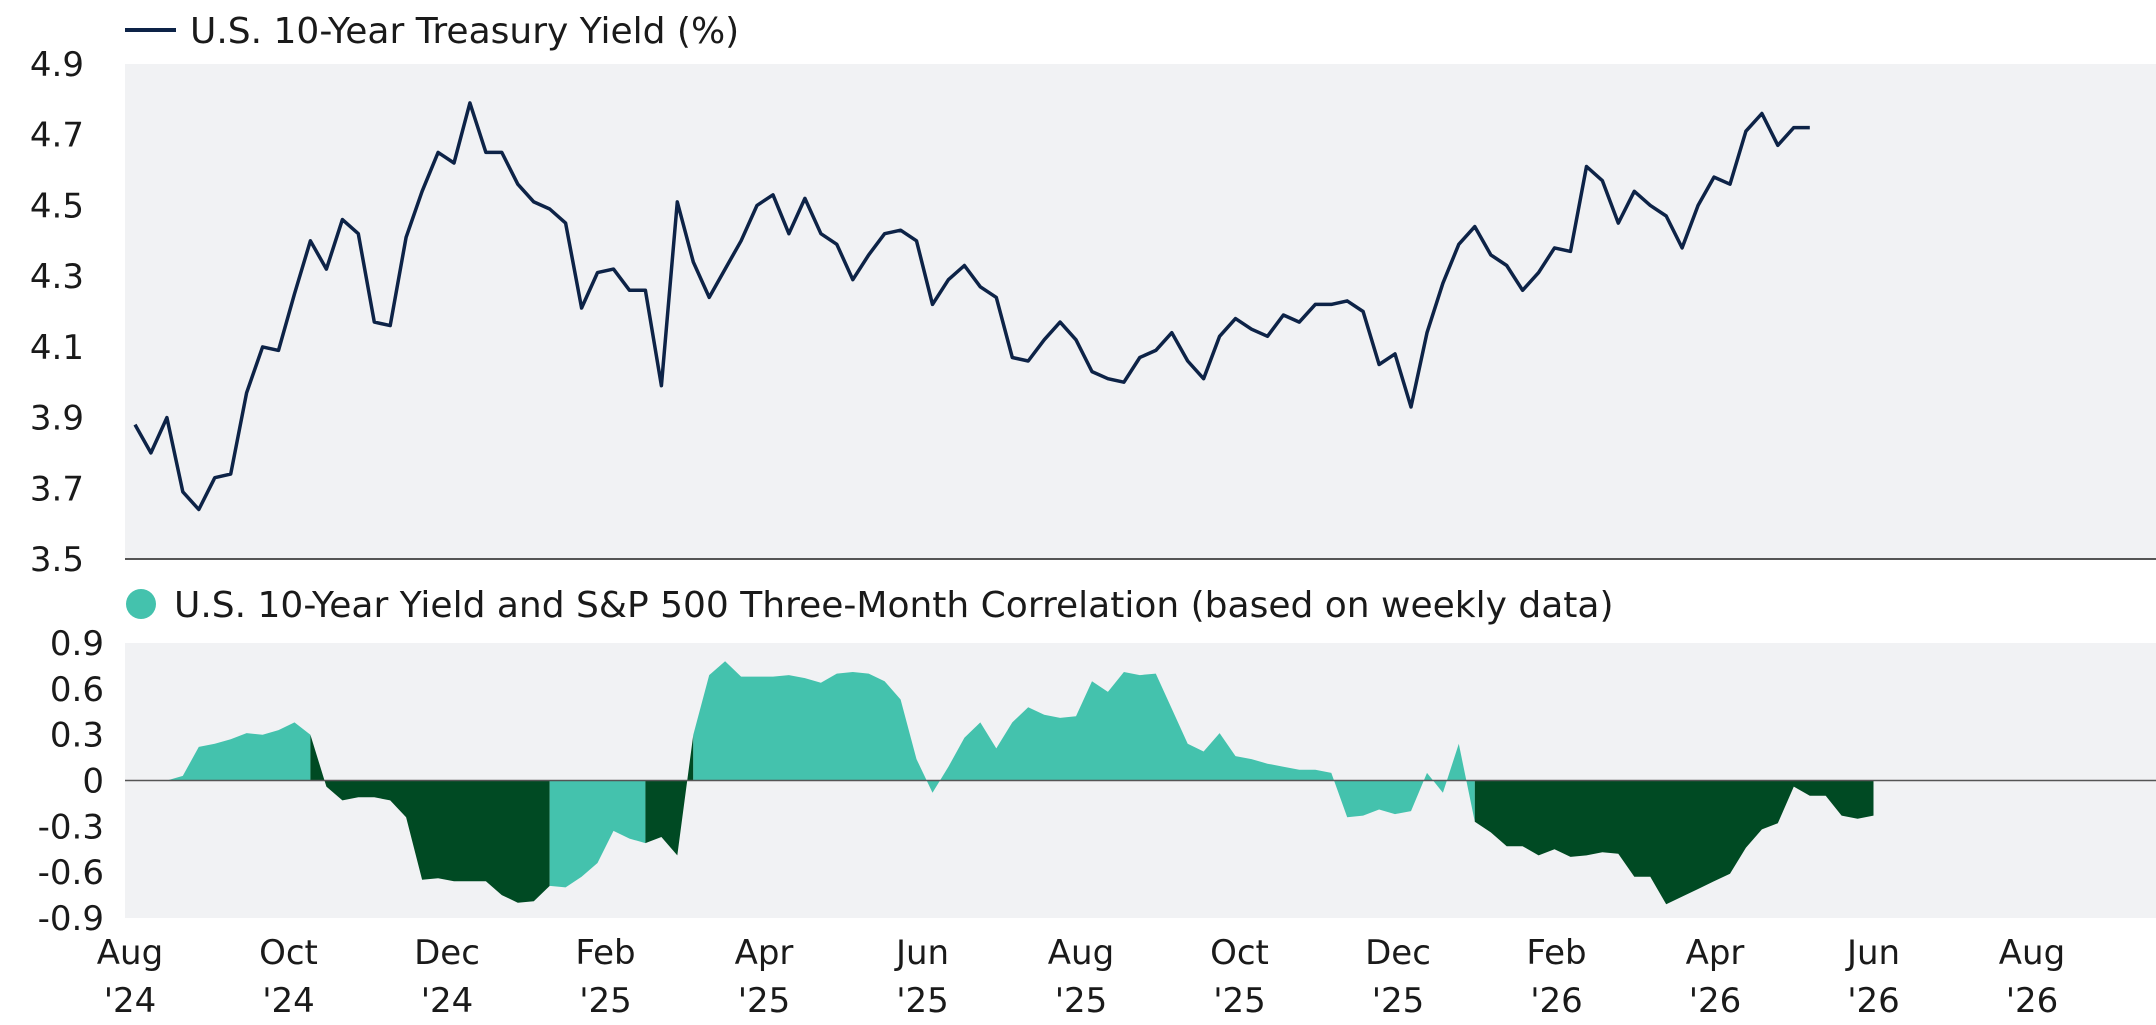 Image resolution: width=2156 pixels, height=1025 pixels. Describe the element at coordinates (57, 489) in the screenshot. I see `yield-y-tick-label: 3.7` at that location.